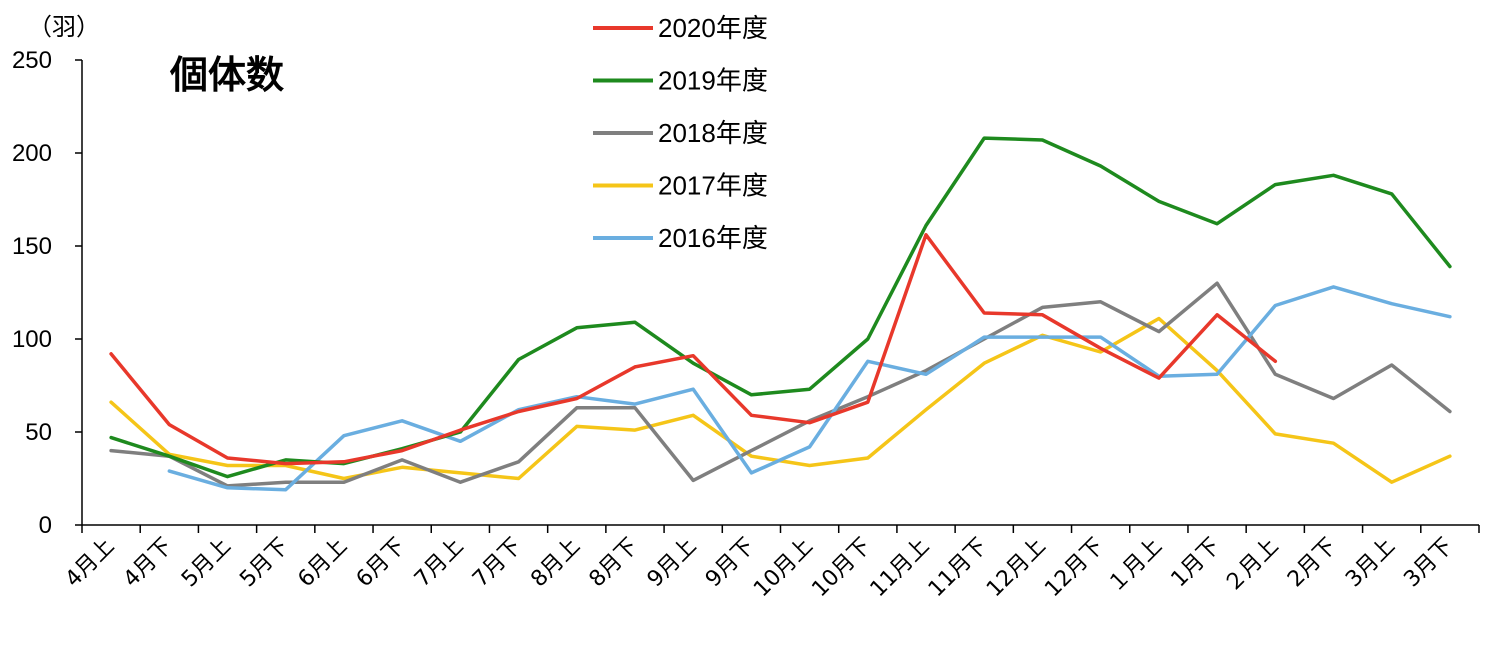 This screenshot has width=1500, height=648. What do you see at coordinates (713, 186) in the screenshot?
I see `legend-label: 2017年度` at bounding box center [713, 186].